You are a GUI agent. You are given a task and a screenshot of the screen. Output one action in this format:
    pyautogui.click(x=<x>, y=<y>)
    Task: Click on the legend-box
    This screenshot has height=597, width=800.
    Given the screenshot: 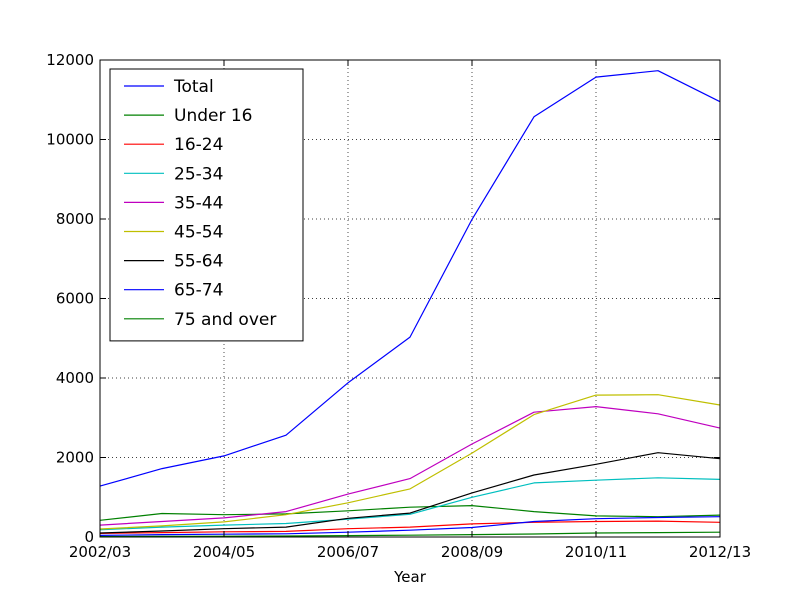 What is the action you would take?
    pyautogui.click(x=206, y=205)
    